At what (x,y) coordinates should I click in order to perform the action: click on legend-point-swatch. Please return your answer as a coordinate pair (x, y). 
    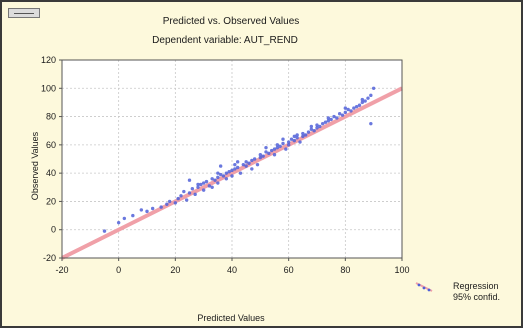
    Looking at the image, I should click on (419, 285).